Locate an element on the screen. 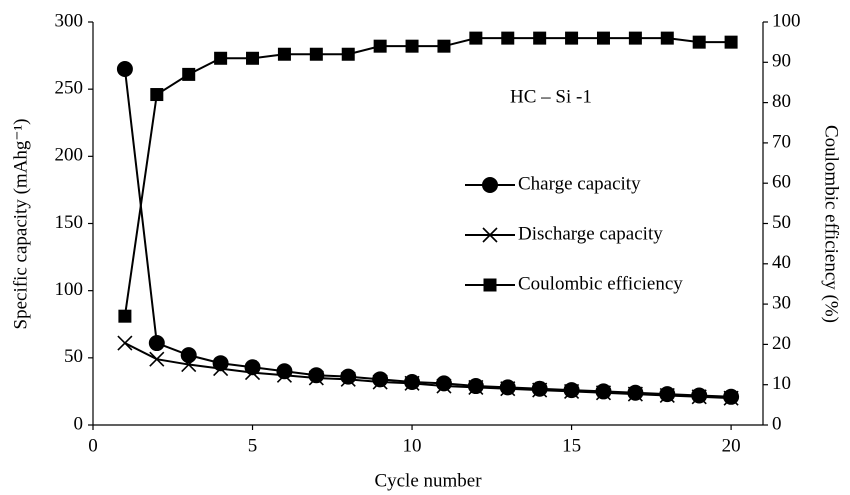 The height and width of the screenshot is (495, 850). y-tick-label: 50 is located at coordinates (73, 356).